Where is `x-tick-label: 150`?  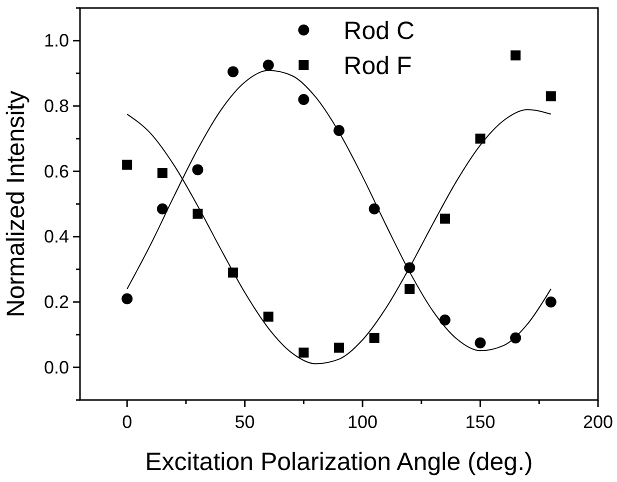 x-tick-label: 150 is located at coordinates (480, 422).